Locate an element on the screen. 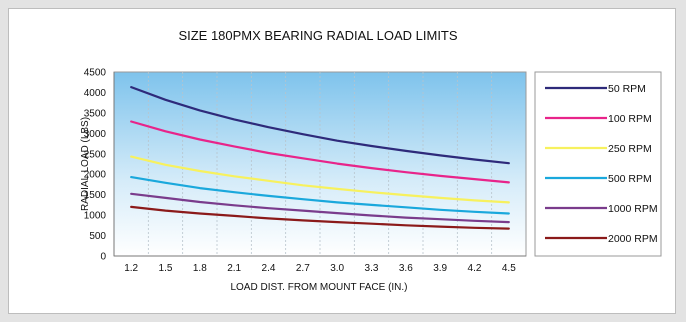  chart-title: SIZE 180PMX BEARING RADIAL LOAD LIMITS is located at coordinates (317, 35).